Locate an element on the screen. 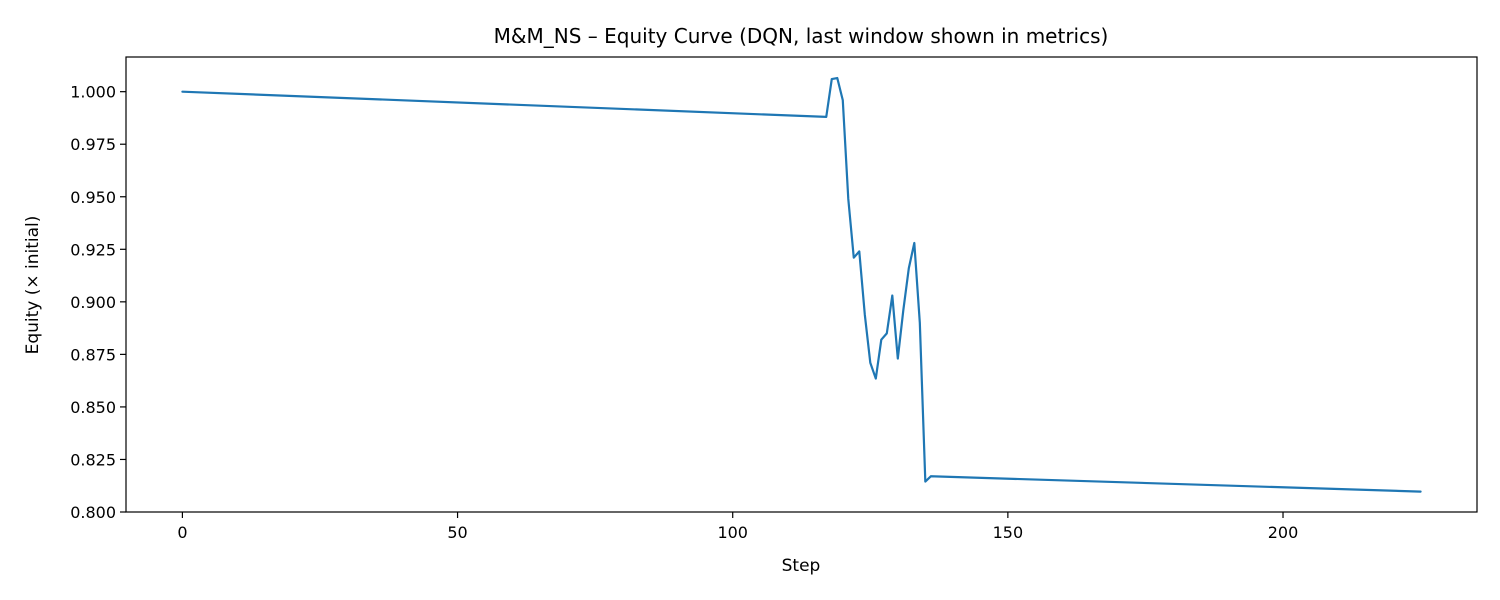 This screenshot has height=600, width=1500. x-axis: 0 50 100 150 200 is located at coordinates (737, 527).